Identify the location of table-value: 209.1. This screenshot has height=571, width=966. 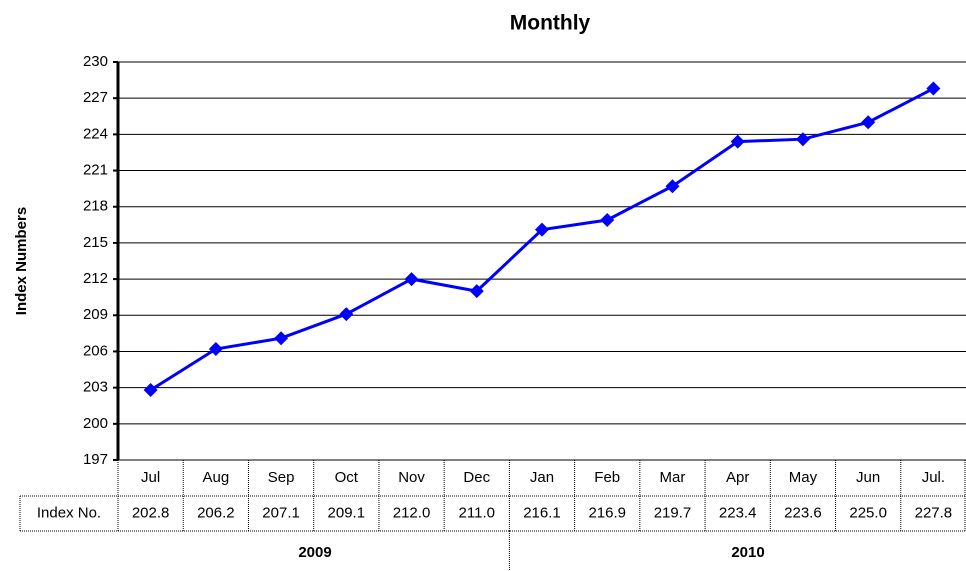
(347, 512).